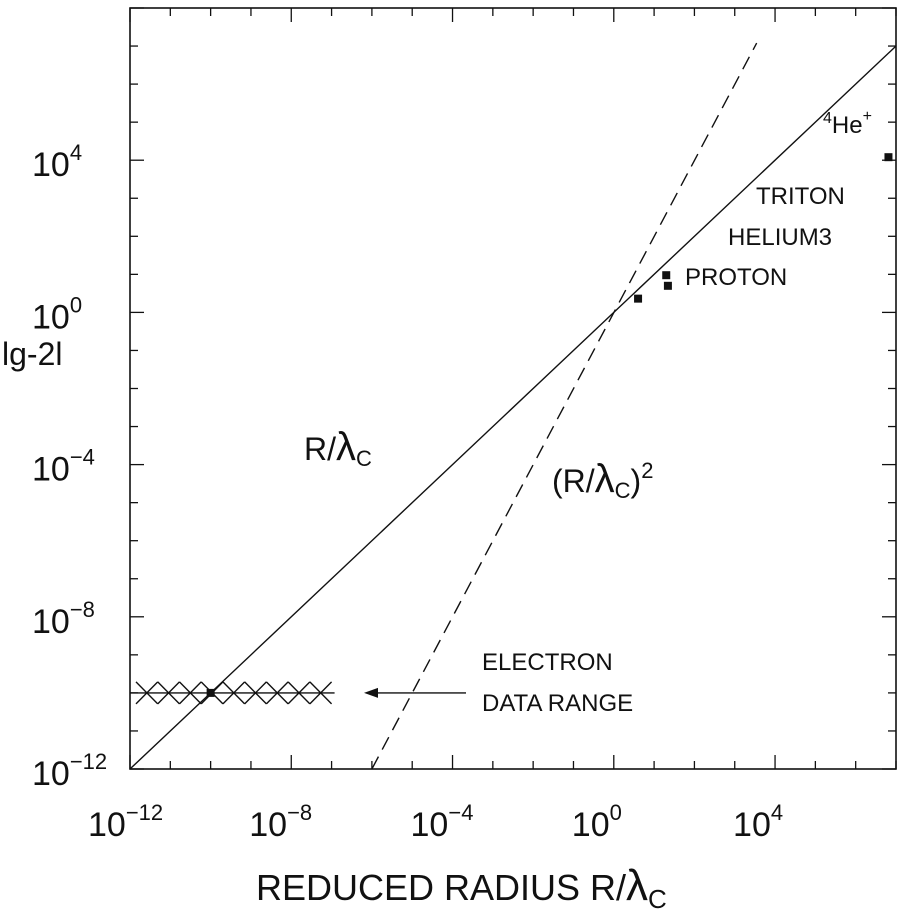 Image resolution: width=900 pixels, height=916 pixels. What do you see at coordinates (210, 692) in the screenshot?
I see `electron-point` at bounding box center [210, 692].